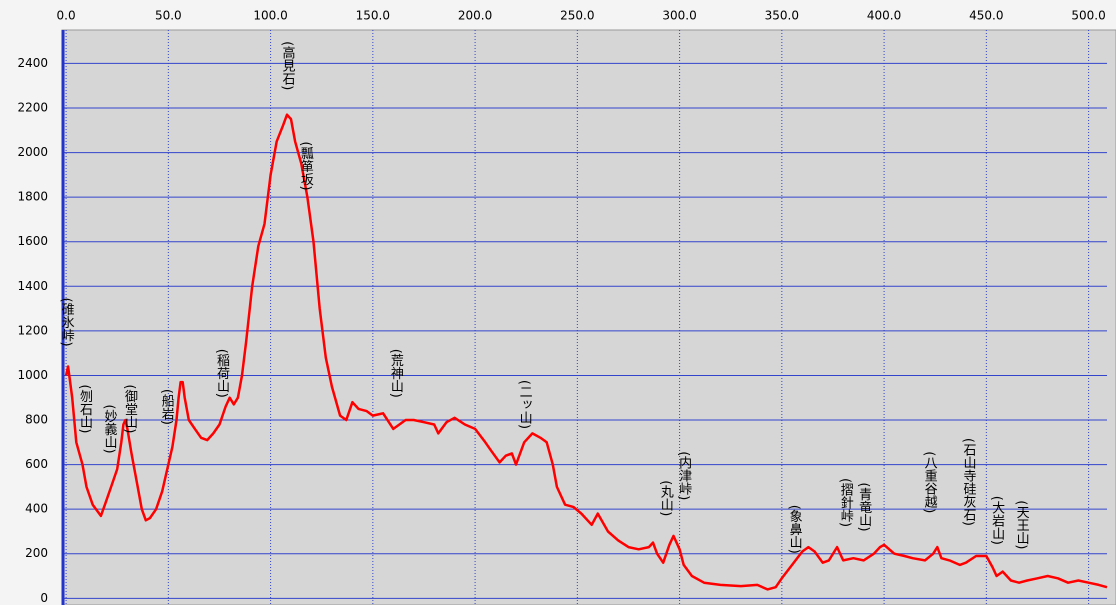 The width and height of the screenshot is (1116, 605). What do you see at coordinates (997, 520) in the screenshot?
I see `annotation: (大岩山)` at bounding box center [997, 520].